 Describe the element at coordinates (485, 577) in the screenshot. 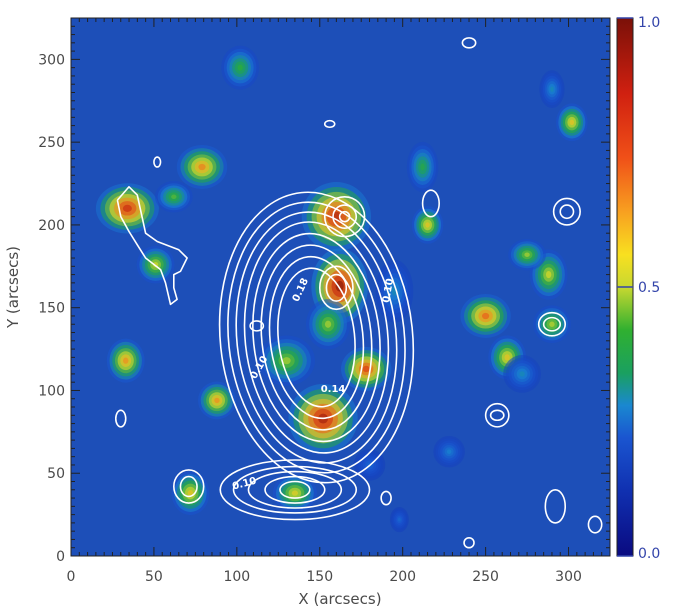

I see `x-tick-label: 250` at that location.